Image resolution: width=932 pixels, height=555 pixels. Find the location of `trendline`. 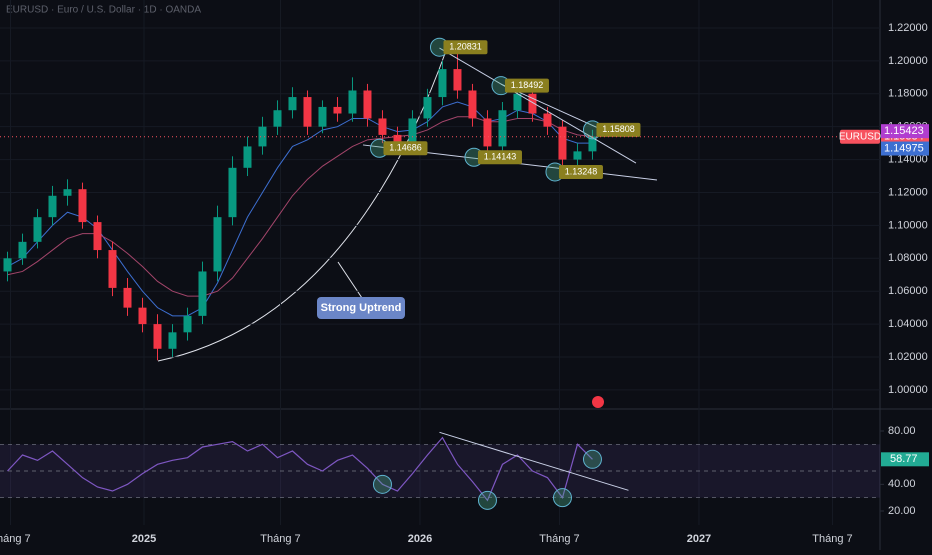

trendline is located at coordinates (538, 105).